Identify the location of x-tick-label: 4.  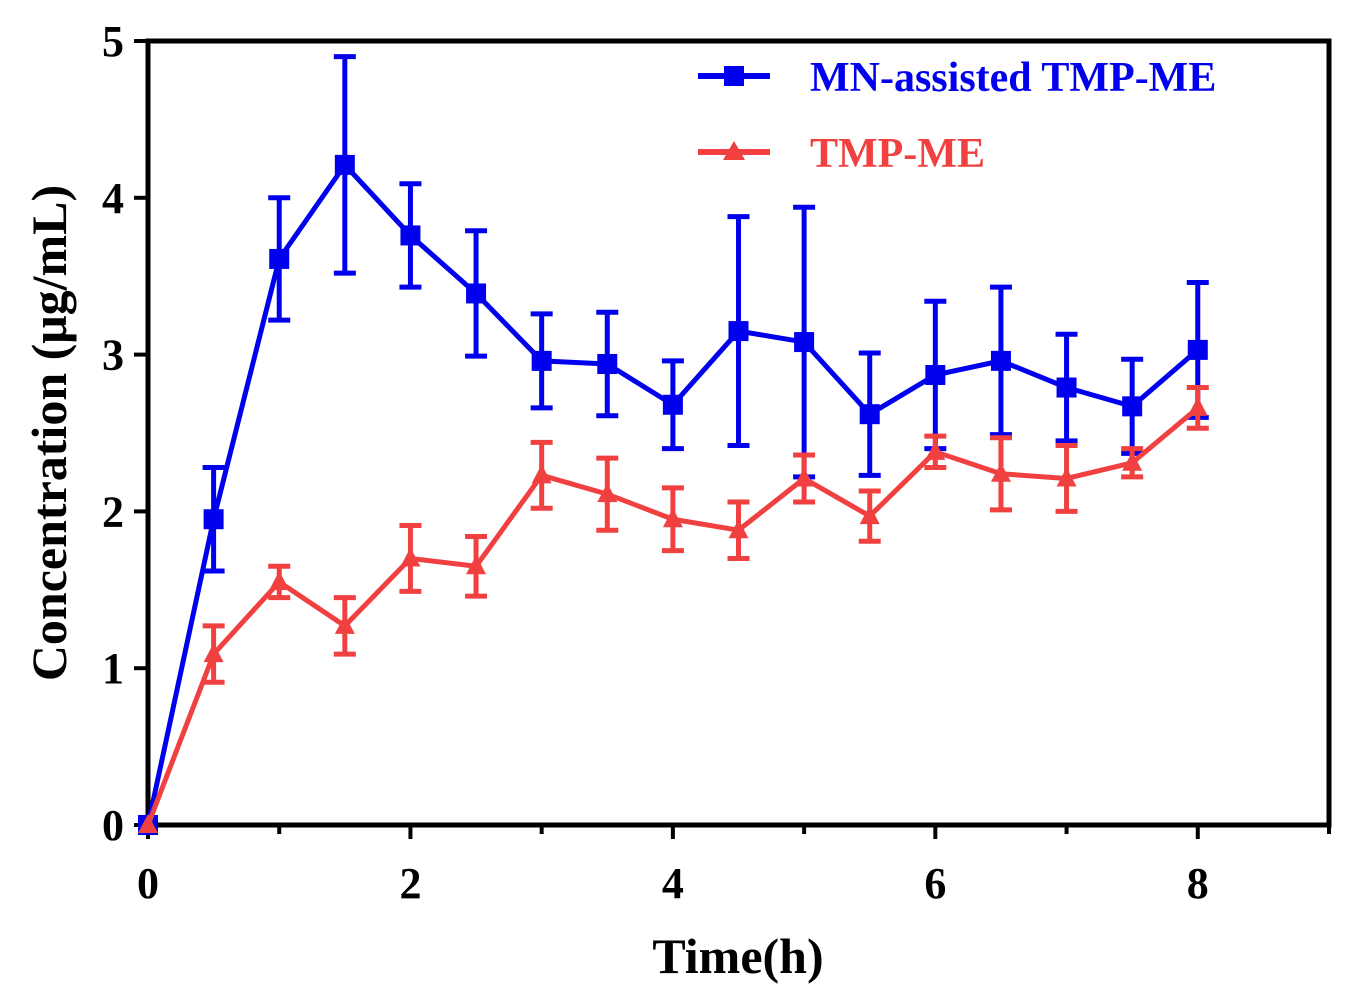
(673, 883).